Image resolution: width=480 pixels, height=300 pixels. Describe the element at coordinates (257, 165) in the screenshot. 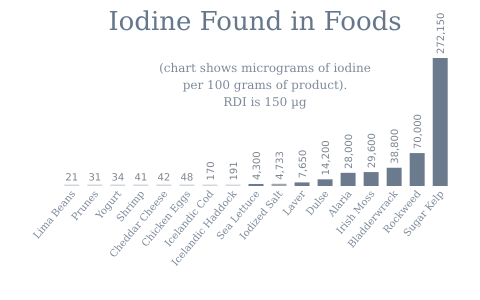

I see `data-label: 4,300` at that location.